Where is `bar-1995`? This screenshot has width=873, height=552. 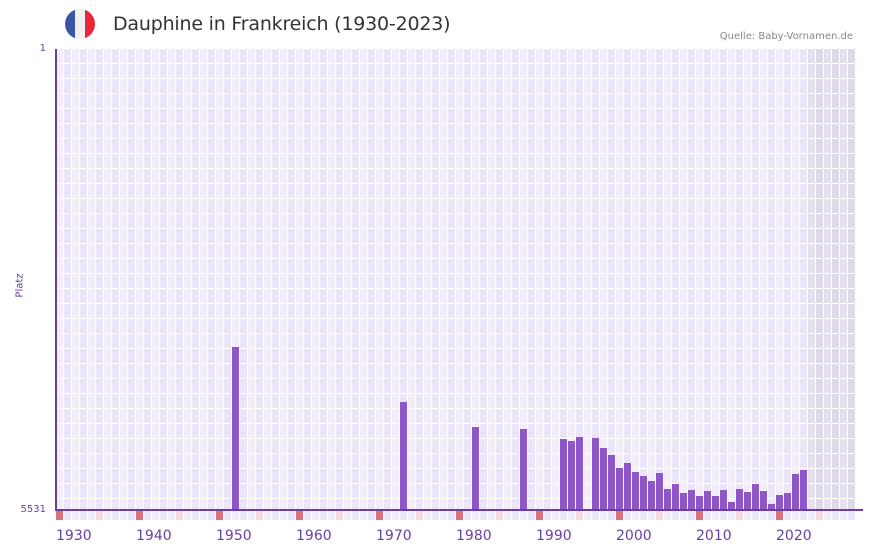 bar-1995 is located at coordinates (579, 473).